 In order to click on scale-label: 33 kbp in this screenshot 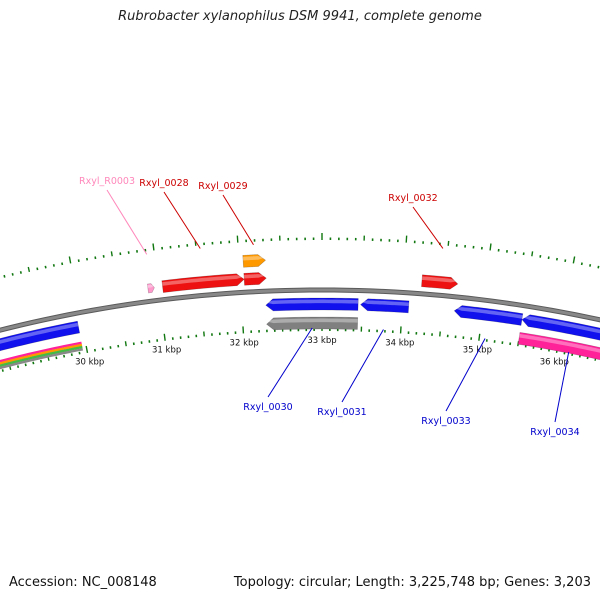, I will do `click(321, 341)`.